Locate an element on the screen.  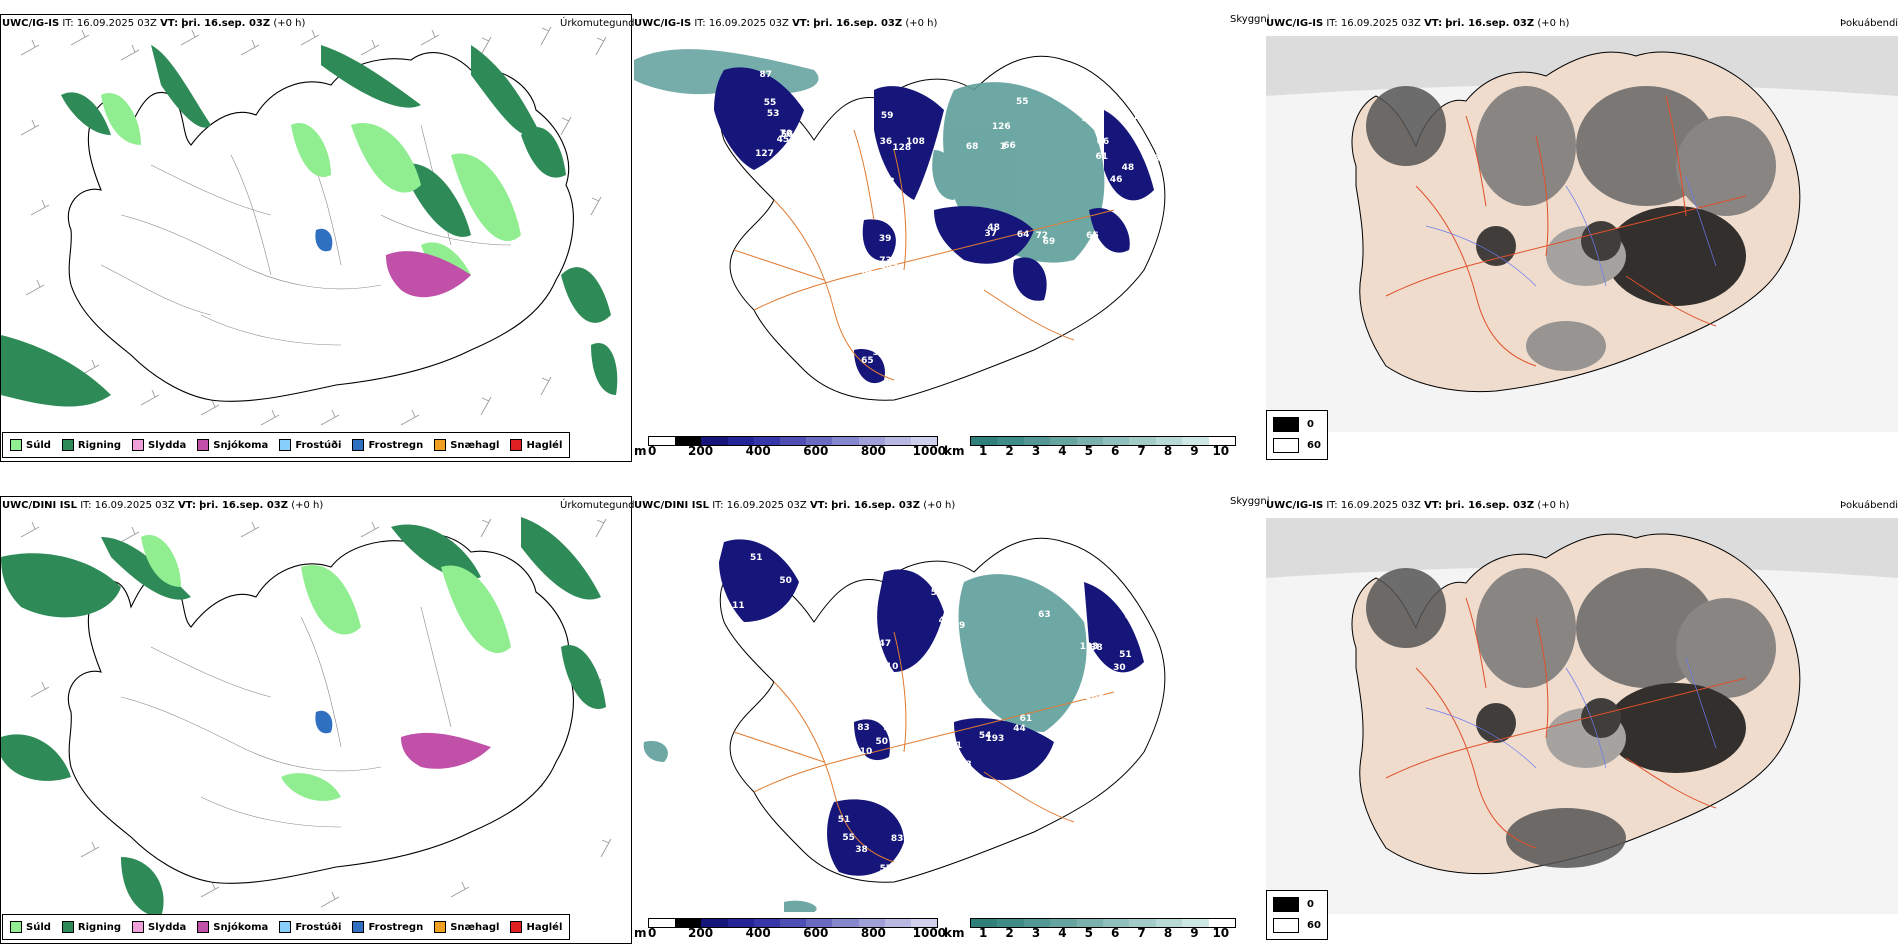
cloud-base-label: 57 is located at coordinates (886, 868).